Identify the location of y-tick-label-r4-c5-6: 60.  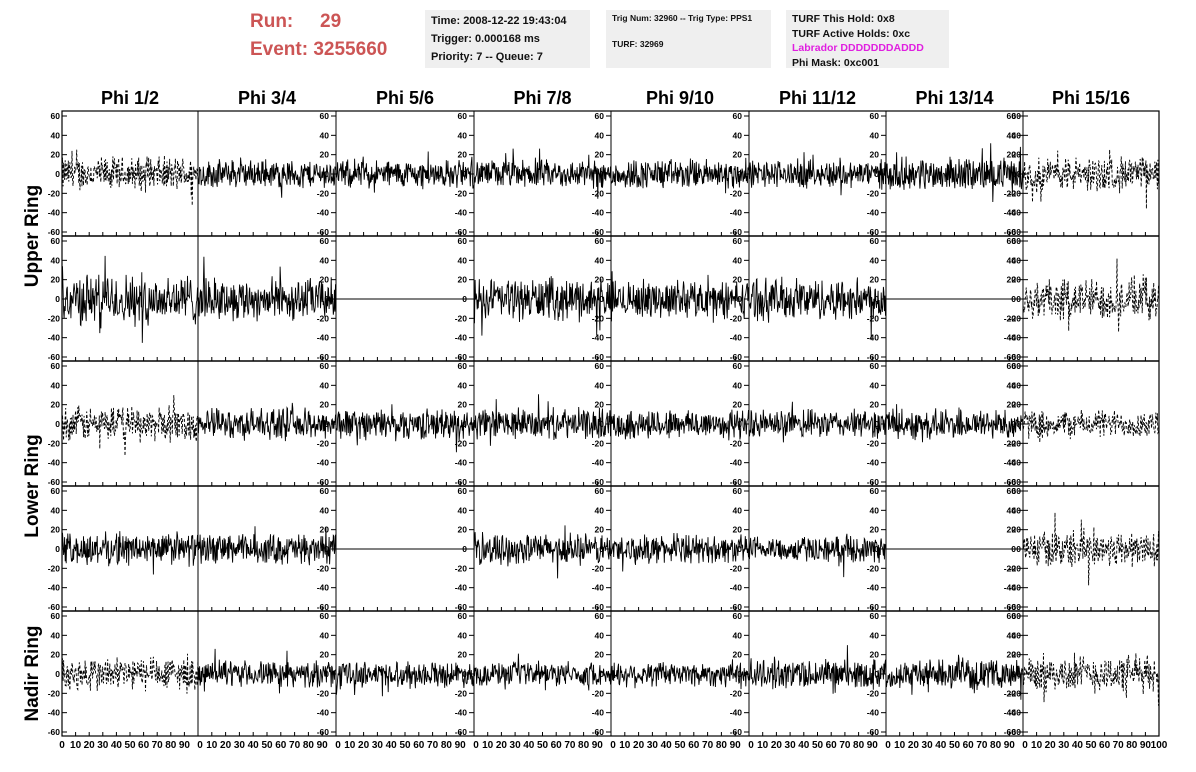
(738, 491).